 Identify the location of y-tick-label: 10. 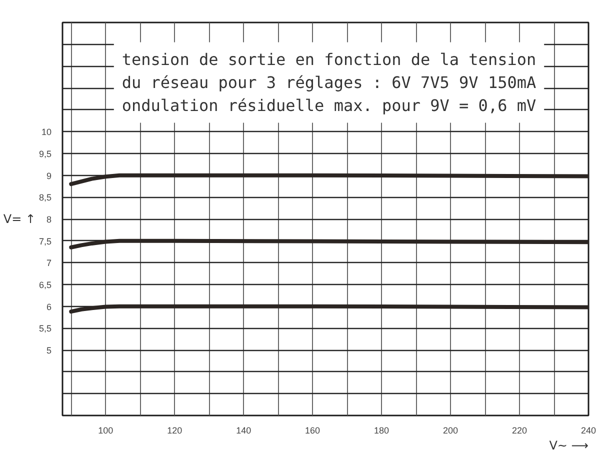
(46, 132).